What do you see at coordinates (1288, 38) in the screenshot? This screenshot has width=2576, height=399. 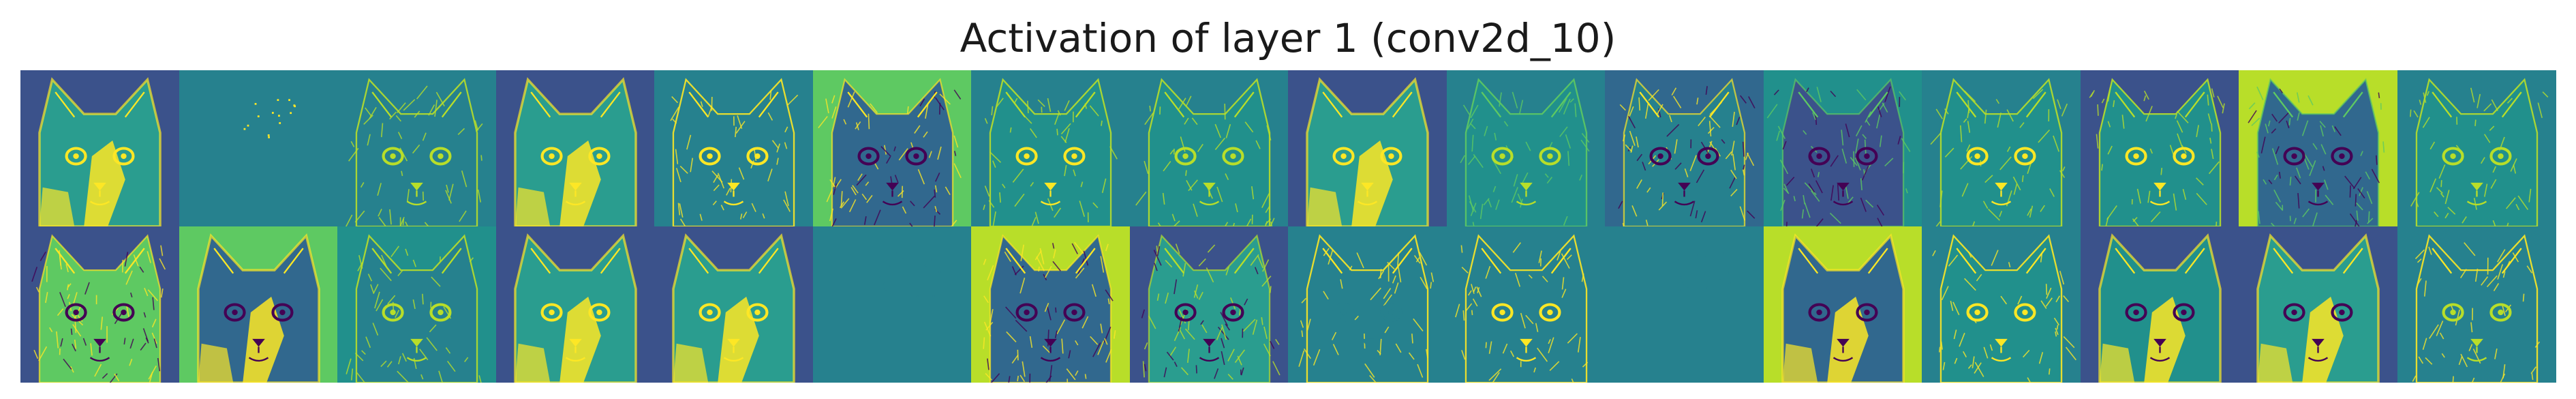 I see `figure-title: Activation of layer 1 (conv2d_10)` at bounding box center [1288, 38].